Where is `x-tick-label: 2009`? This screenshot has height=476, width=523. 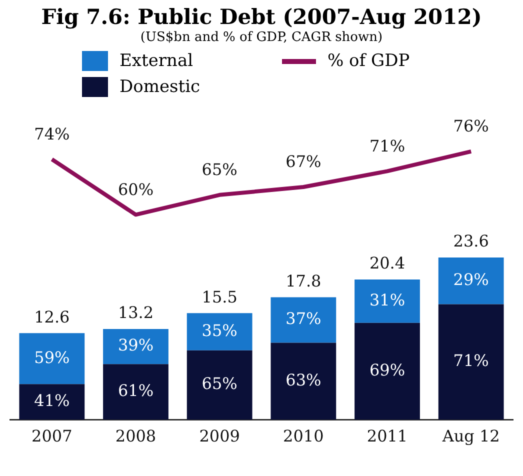
x-tick-label: 2009 is located at coordinates (219, 436).